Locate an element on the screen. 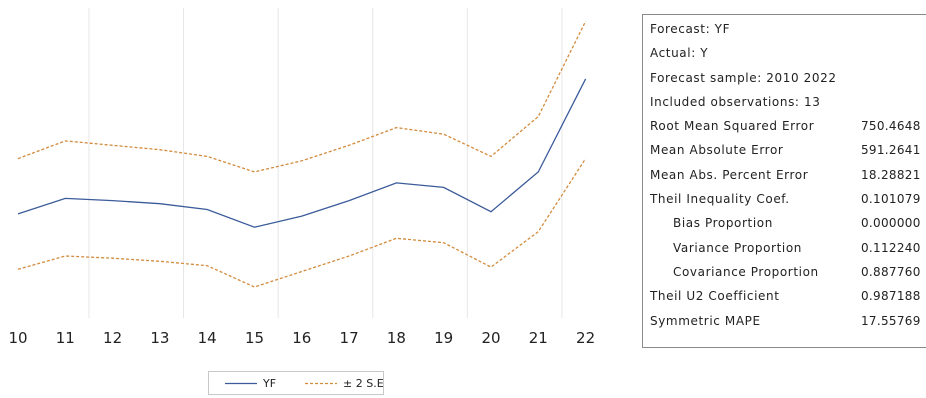  stats-value: 750.4648 is located at coordinates (891, 126).